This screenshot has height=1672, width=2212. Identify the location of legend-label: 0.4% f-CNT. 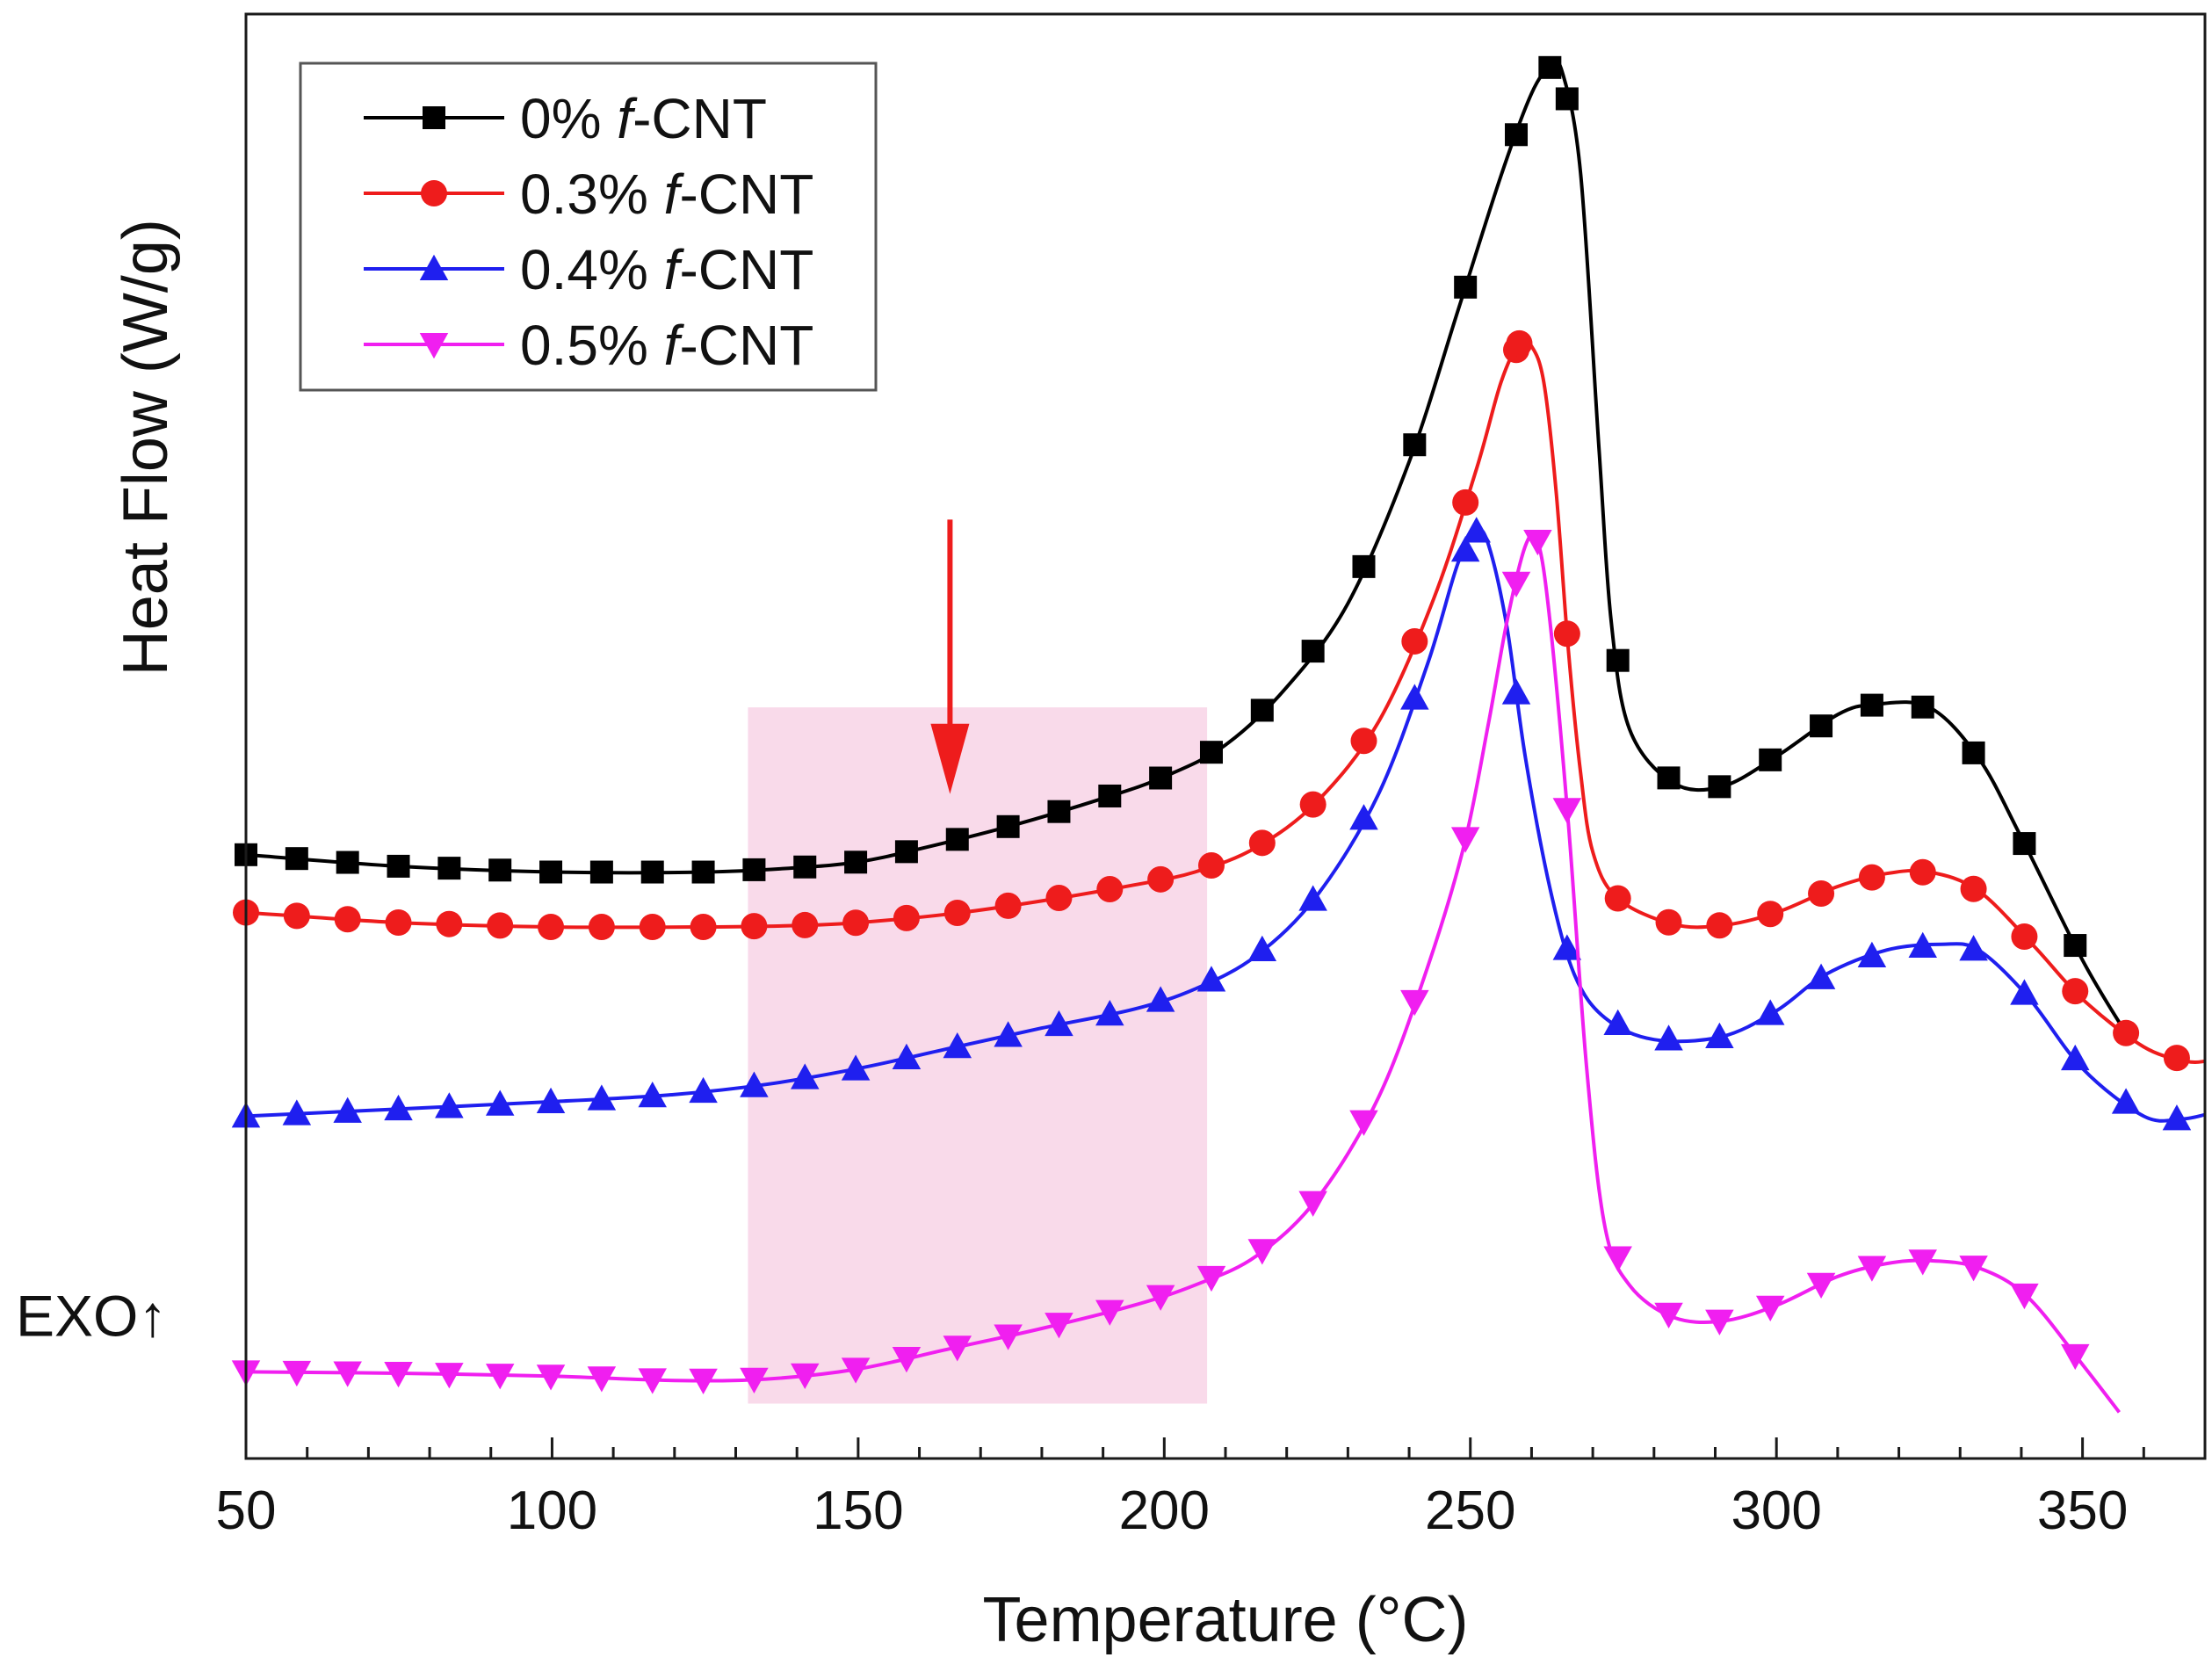
(666, 269).